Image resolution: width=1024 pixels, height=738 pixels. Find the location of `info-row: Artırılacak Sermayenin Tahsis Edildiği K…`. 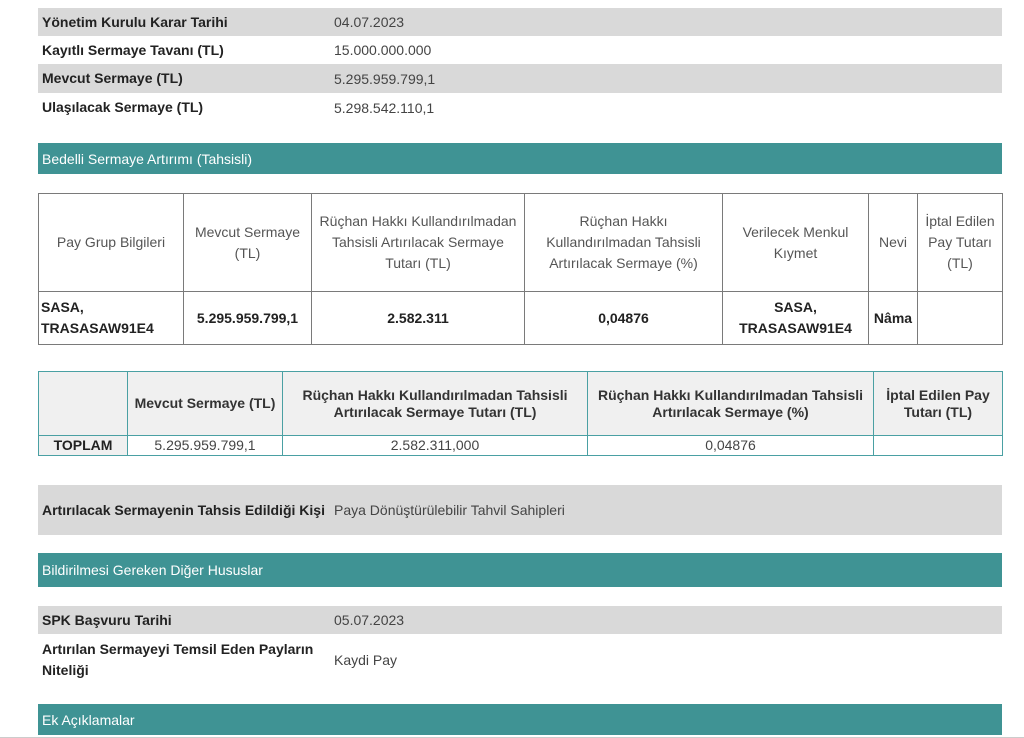

info-row: Artırılacak Sermayenin Tahsis Edildiği K… is located at coordinates (520, 510).